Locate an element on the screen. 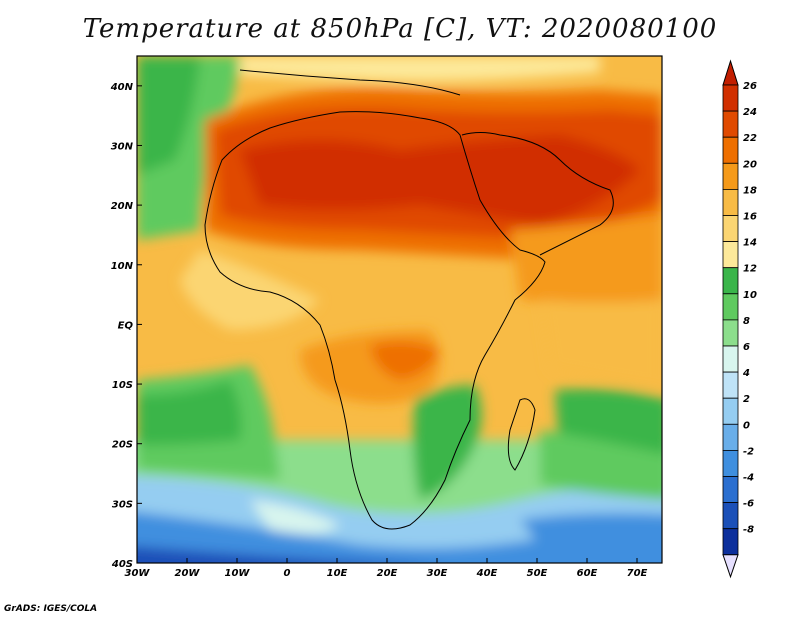 The image size is (800, 618). colorbar-label: 14 is located at coordinates (750, 243).